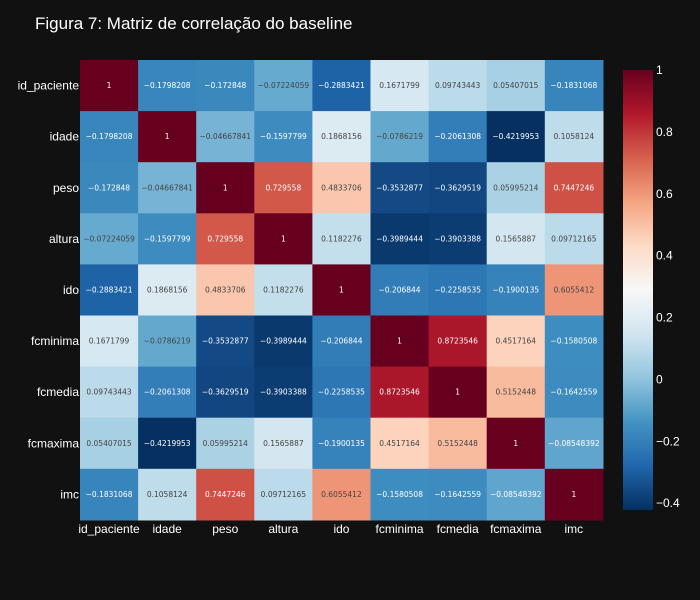  What do you see at coordinates (399, 187) in the screenshot?
I see `cell-value-label: −0.3532877` at bounding box center [399, 187].